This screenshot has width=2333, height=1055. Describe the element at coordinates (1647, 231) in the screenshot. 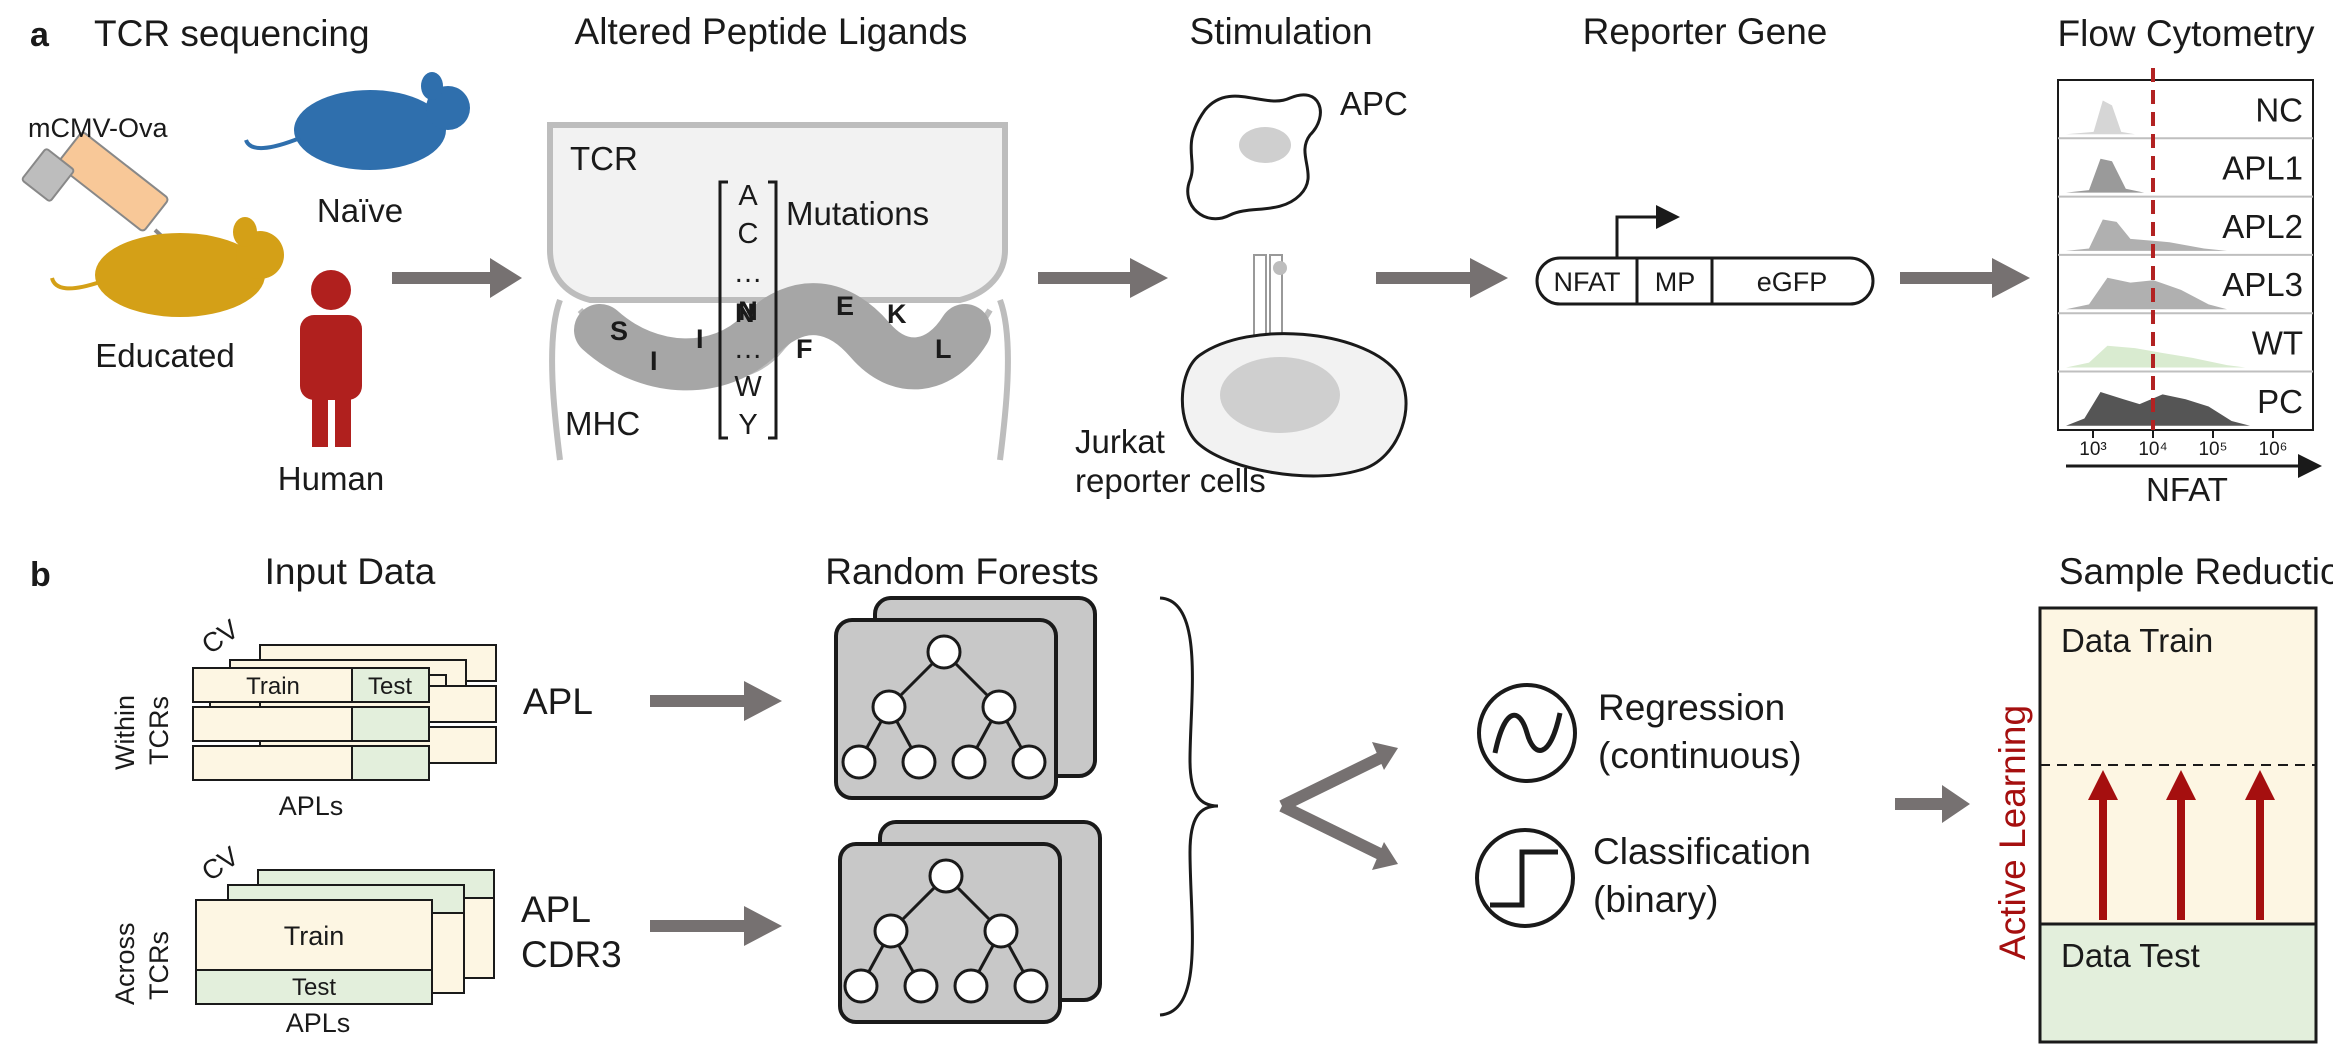

I see `promoter-arrow-icon` at that location.